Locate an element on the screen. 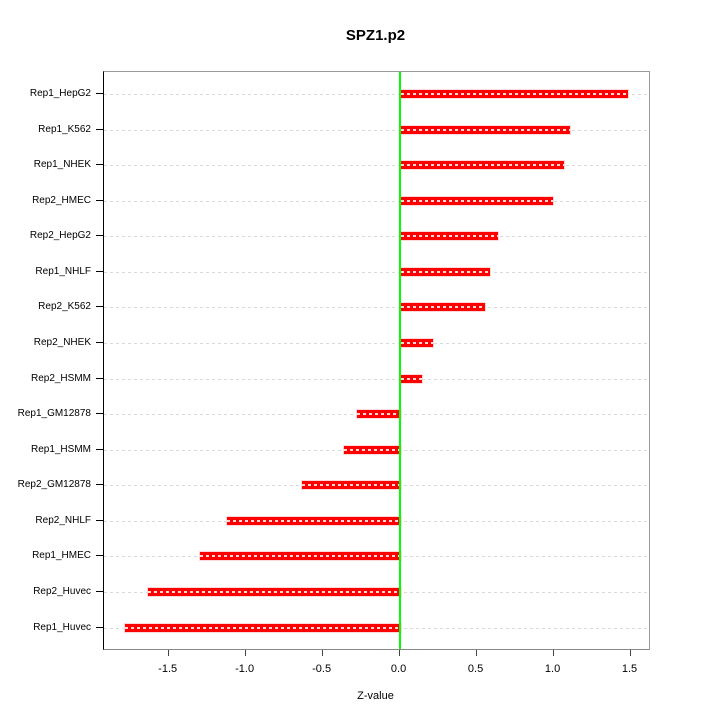  y-category-label: Rep1_Huvec is located at coordinates (62, 627).